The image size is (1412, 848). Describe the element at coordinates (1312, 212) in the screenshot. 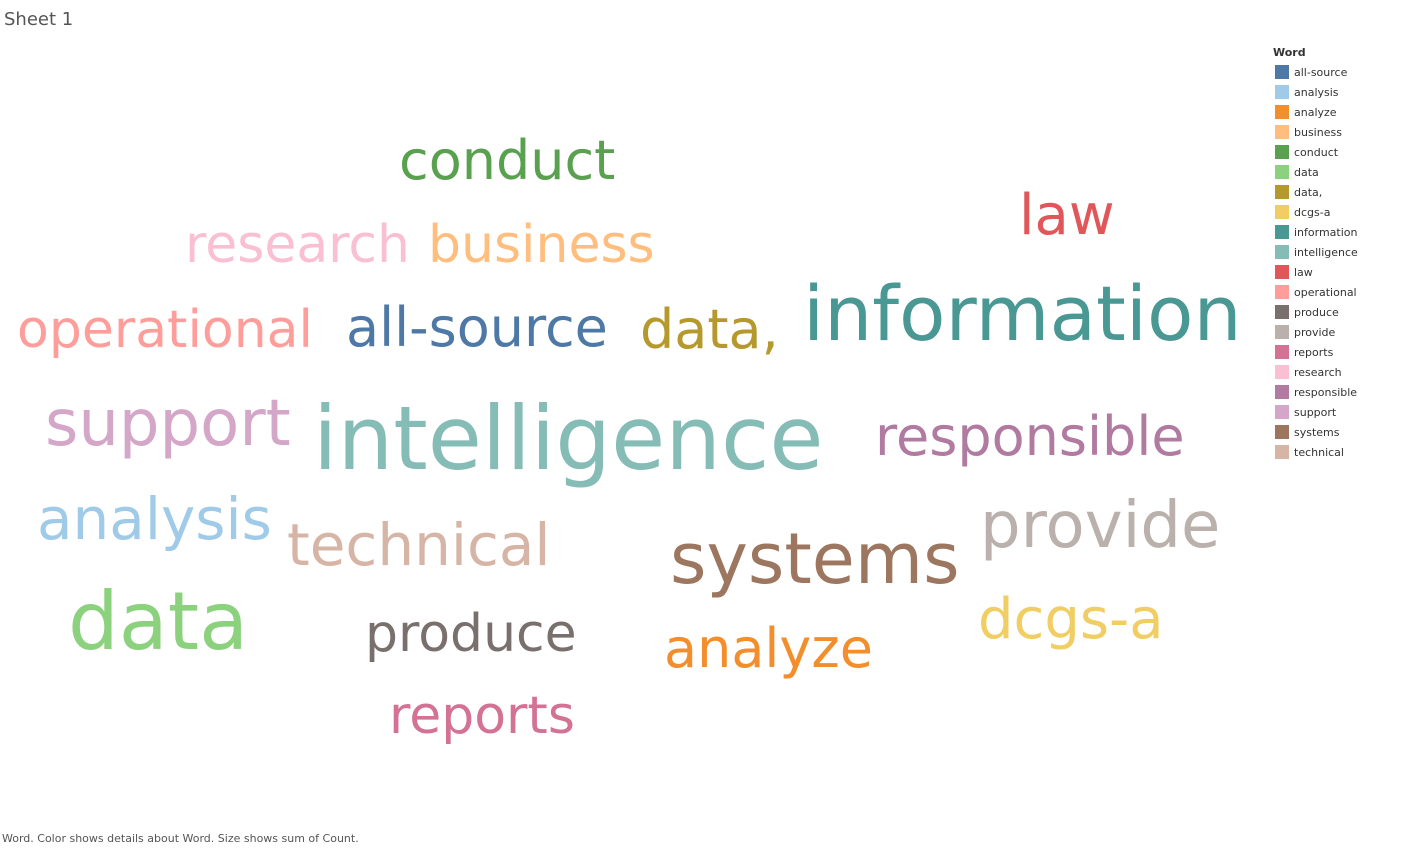

I see `legend-label: dcgs-a` at that location.